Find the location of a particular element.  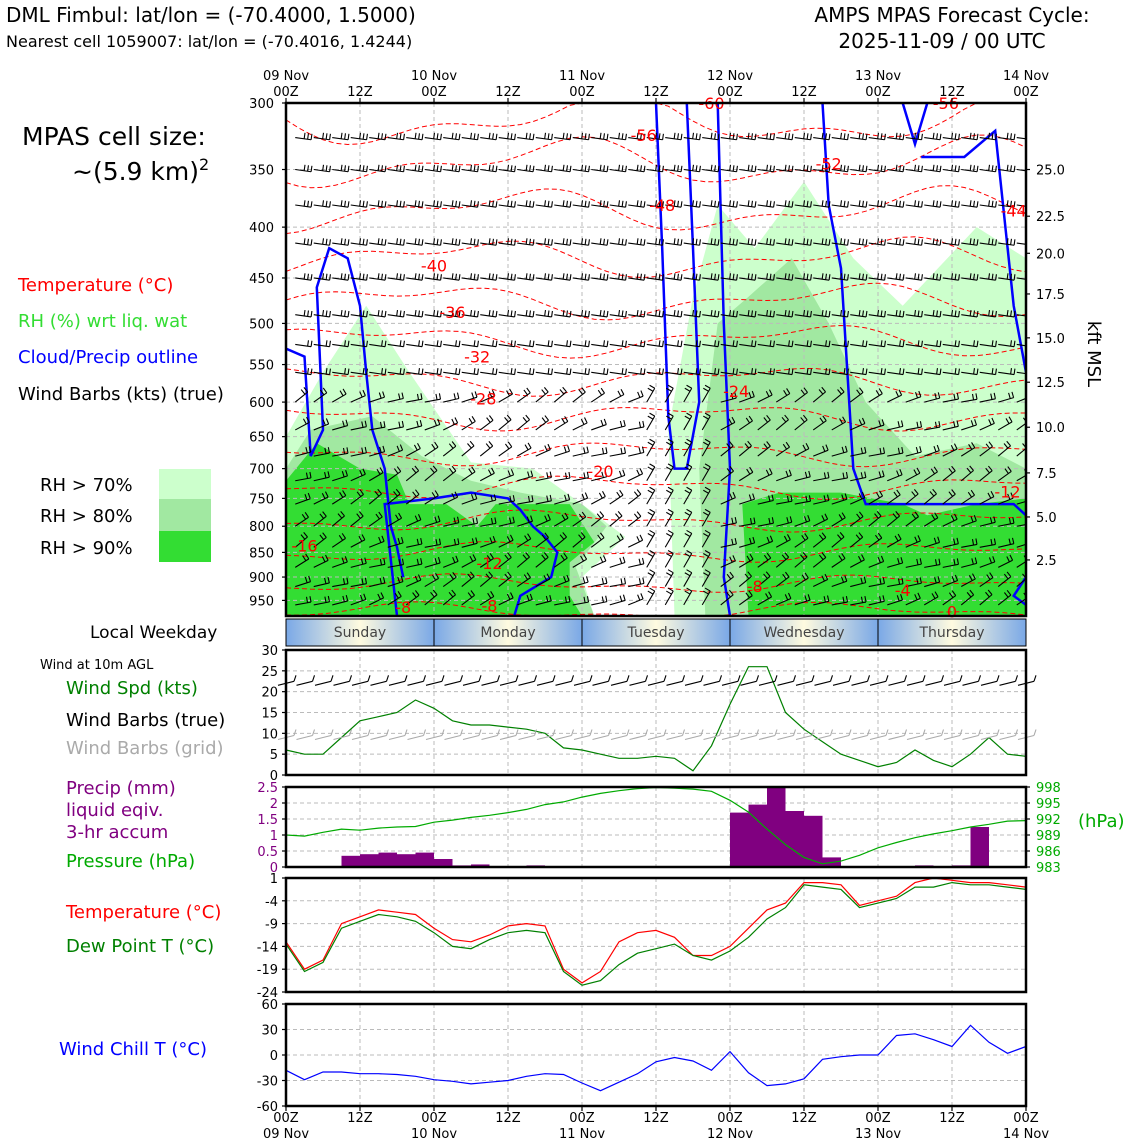

kft-axis: 25.0 22.5 20.0 17.5 15.0 12.5 10.0 7.5 5.0 2.5 is located at coordinates (1045, 366).